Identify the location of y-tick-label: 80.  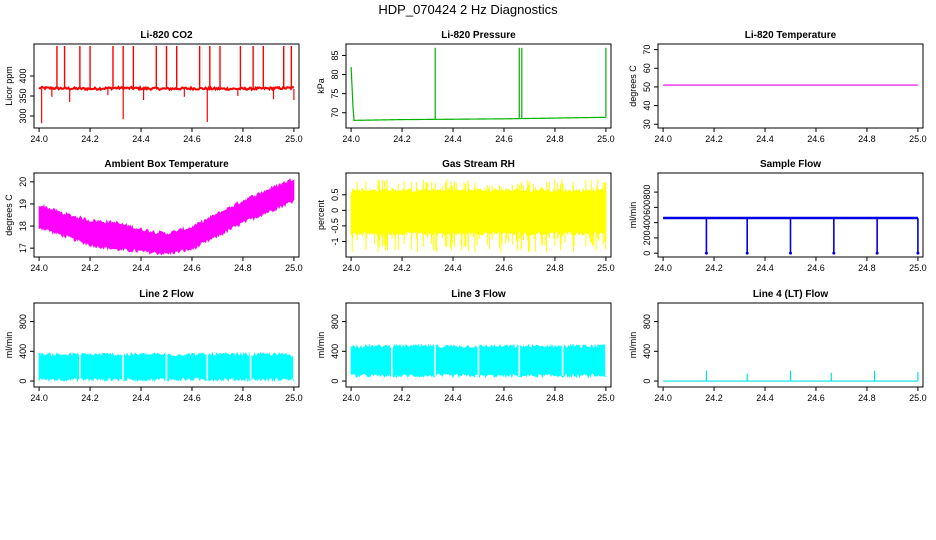
(335, 75).